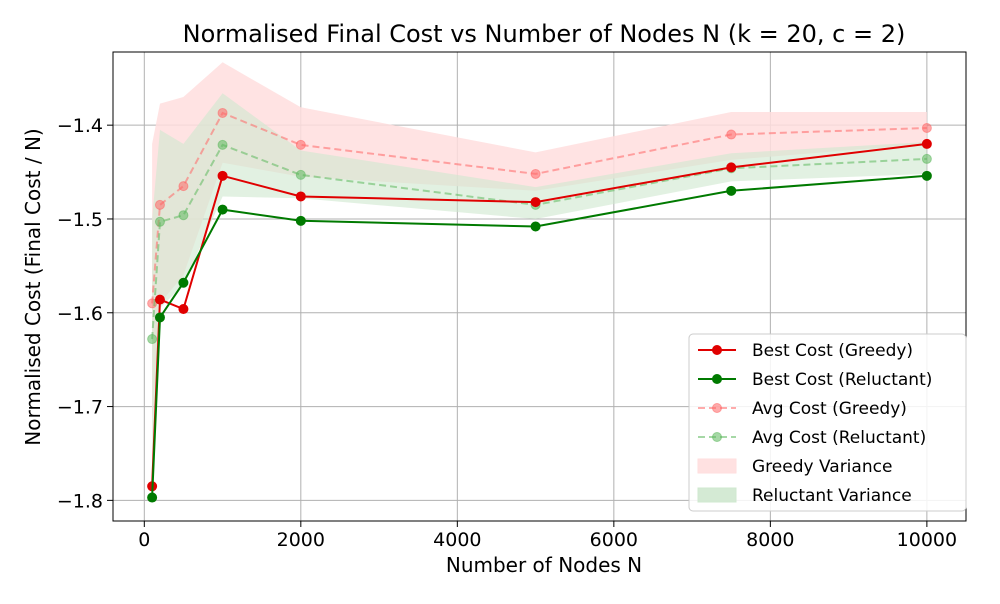 This screenshot has width=1000, height=604. I want to click on y-tick-label: −1.4, so click(80, 126).